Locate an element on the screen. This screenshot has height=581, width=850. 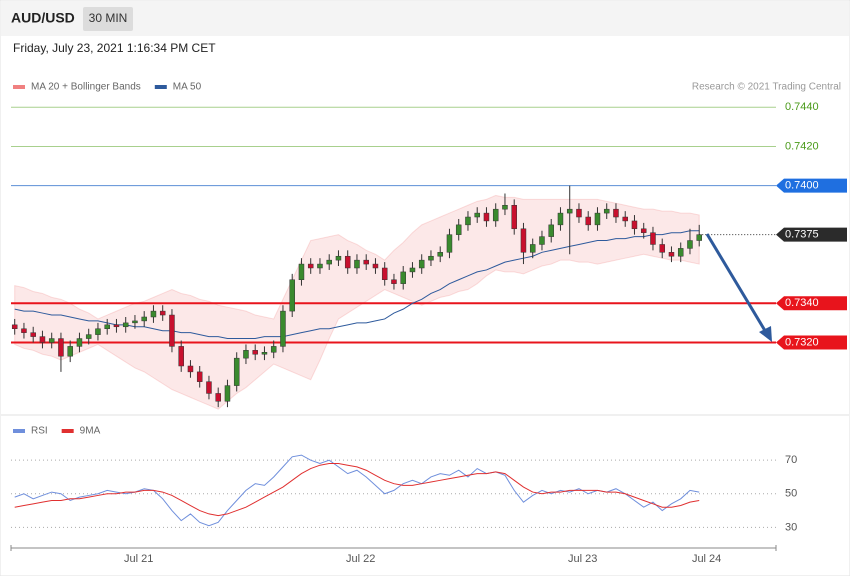
forecast-arrow is located at coordinates (738, 287).